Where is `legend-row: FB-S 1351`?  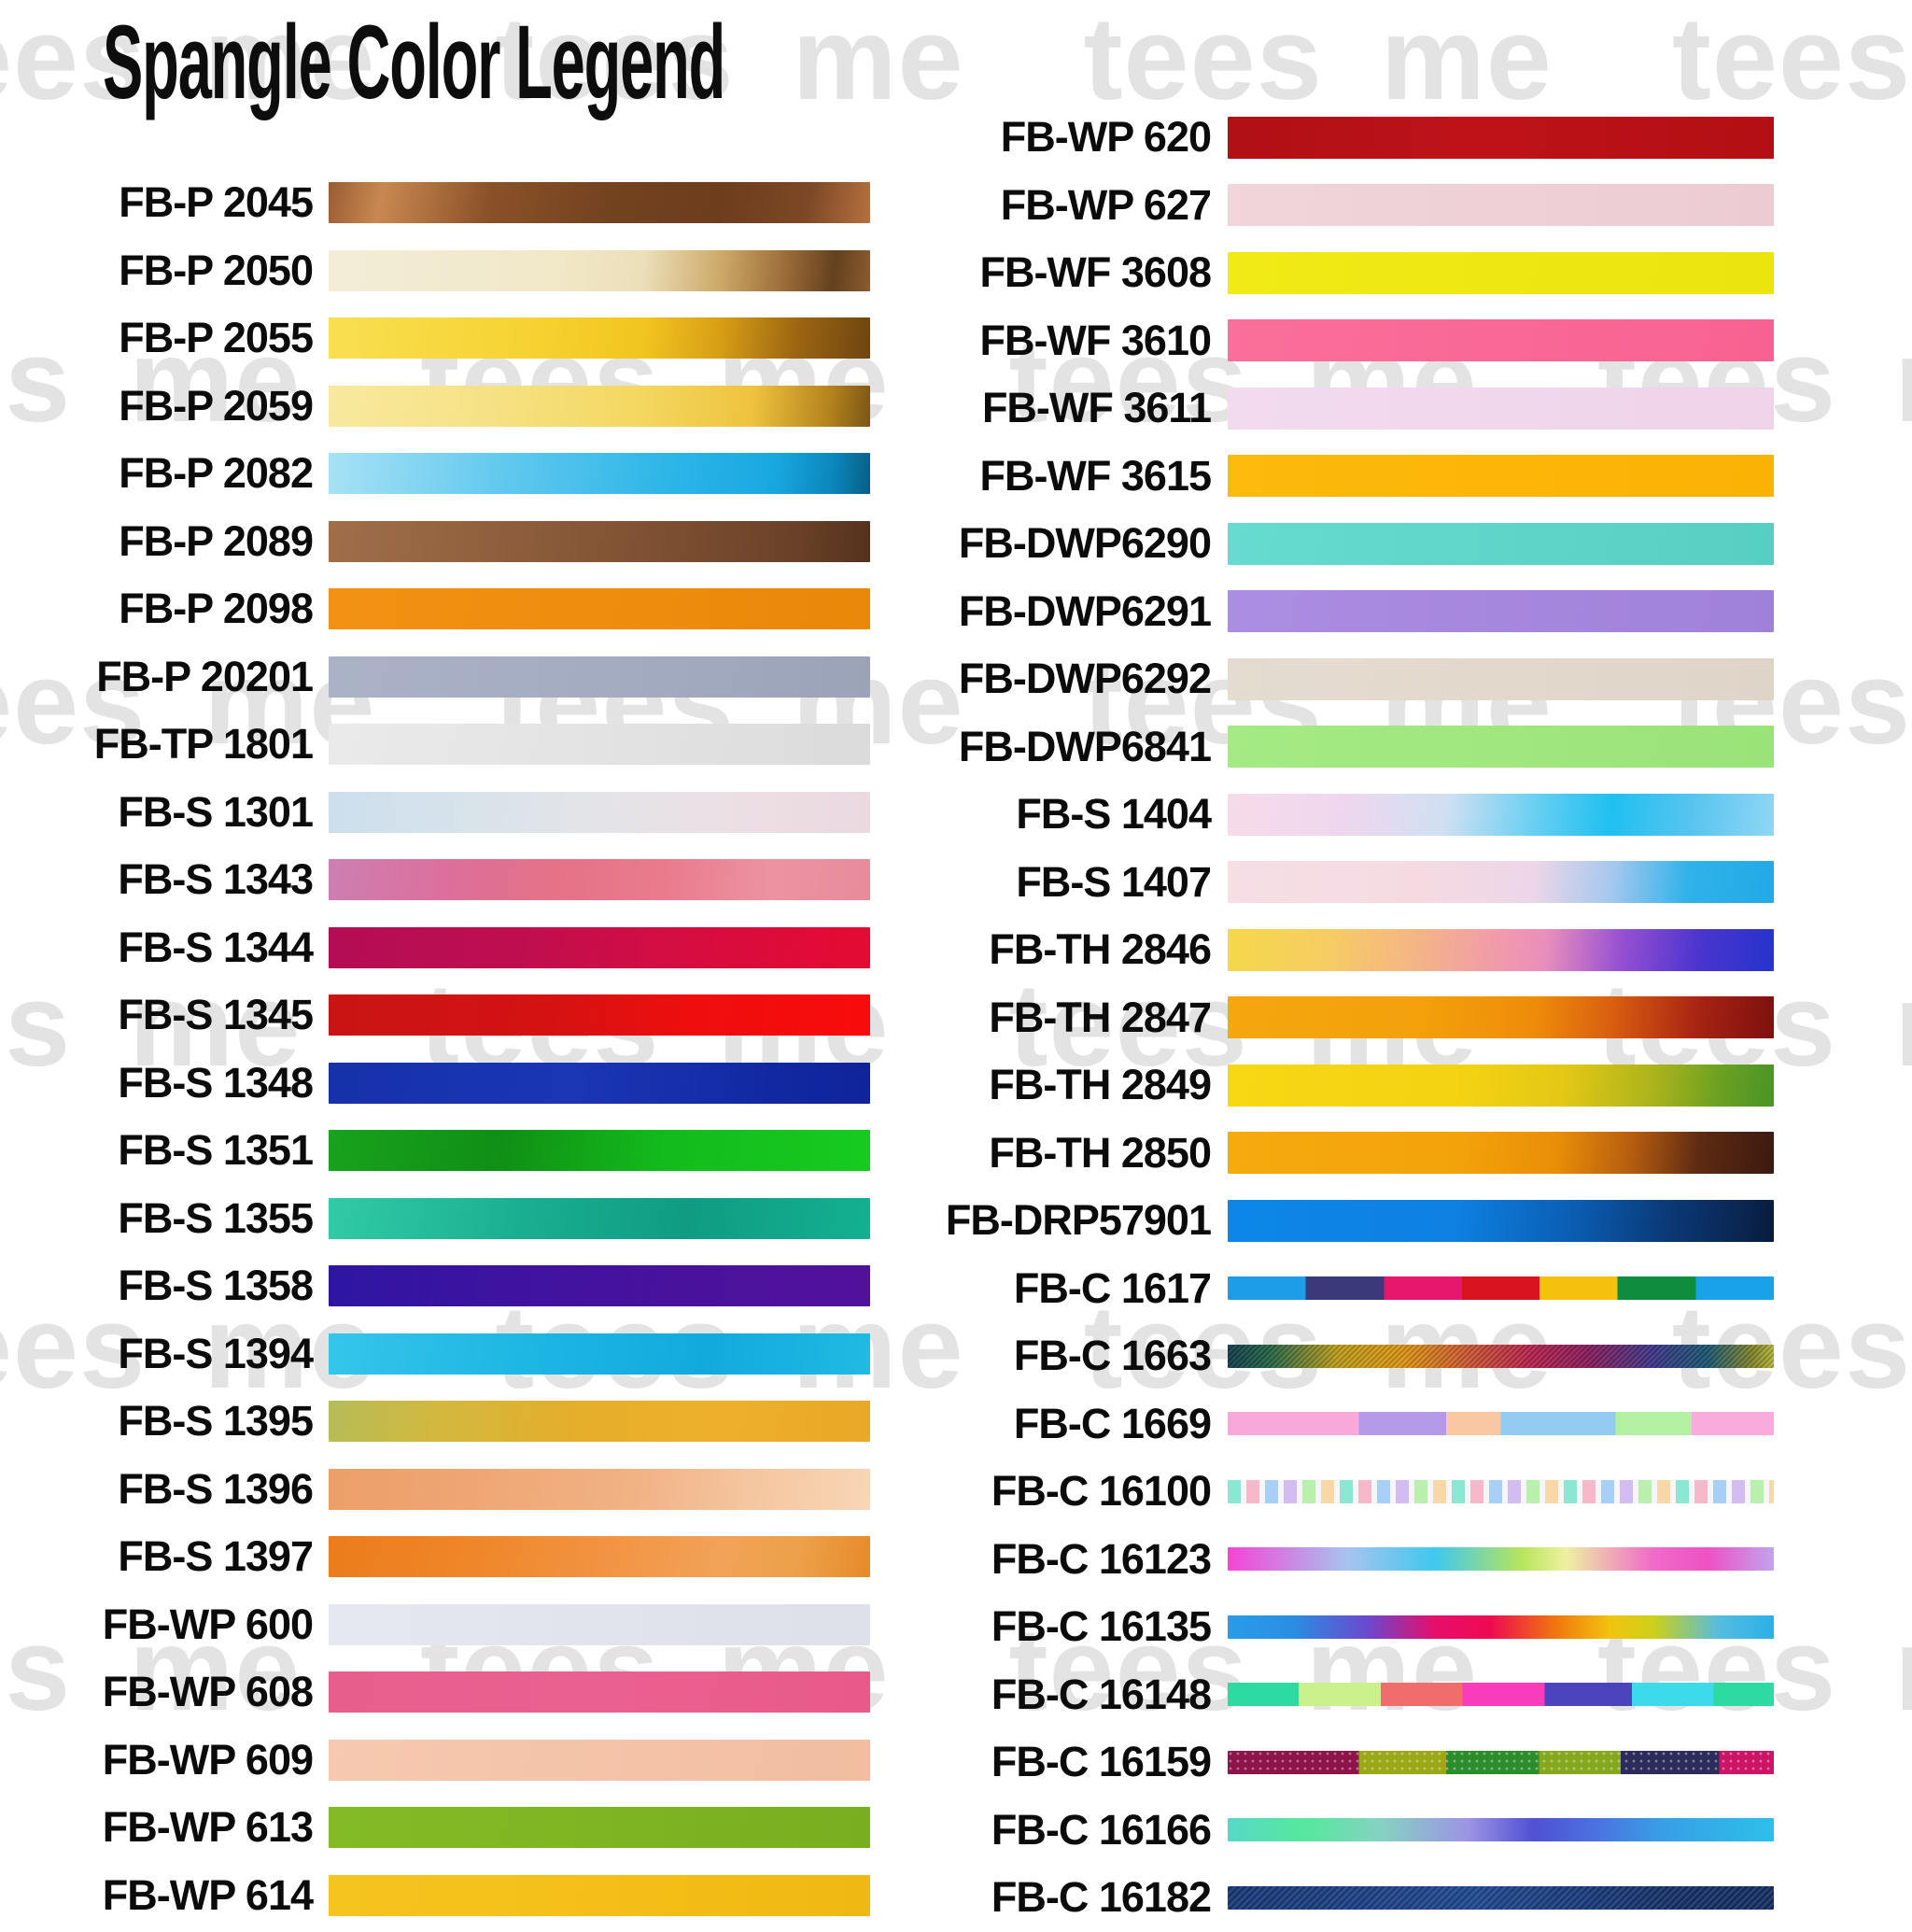
legend-row: FB-S 1351 is located at coordinates (435, 1151).